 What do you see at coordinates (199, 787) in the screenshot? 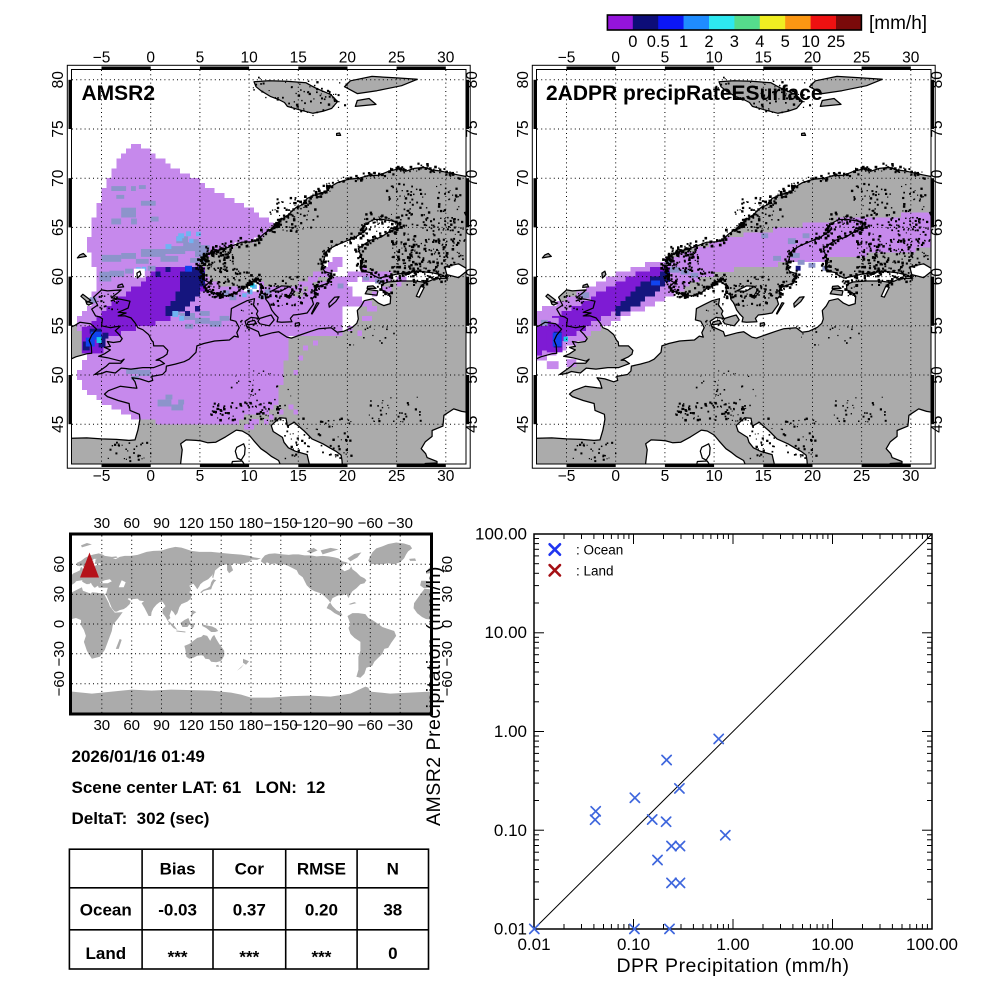
I see `svg-text:Scene center LAT: 61 LON: 1: Scene center LAT: 61 LON: 12` at bounding box center [199, 787].